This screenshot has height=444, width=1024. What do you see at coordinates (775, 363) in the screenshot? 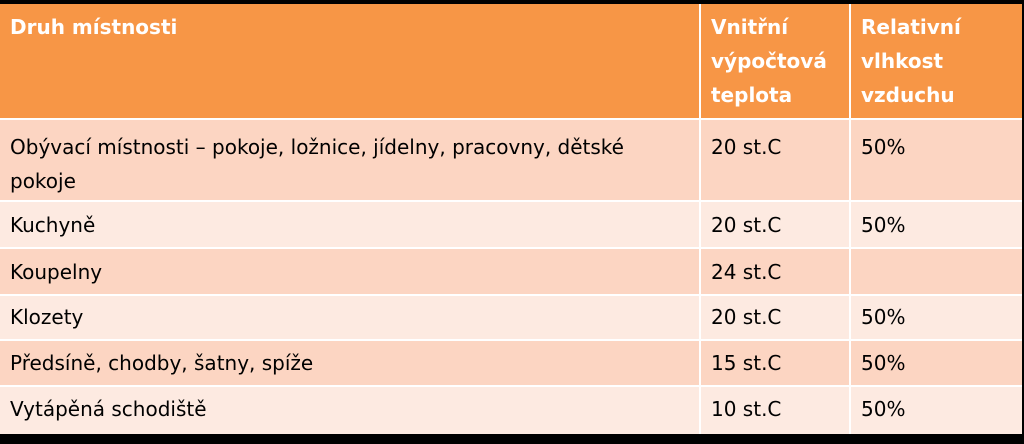
I see `cell-temperature: 15 st.C` at bounding box center [775, 363].